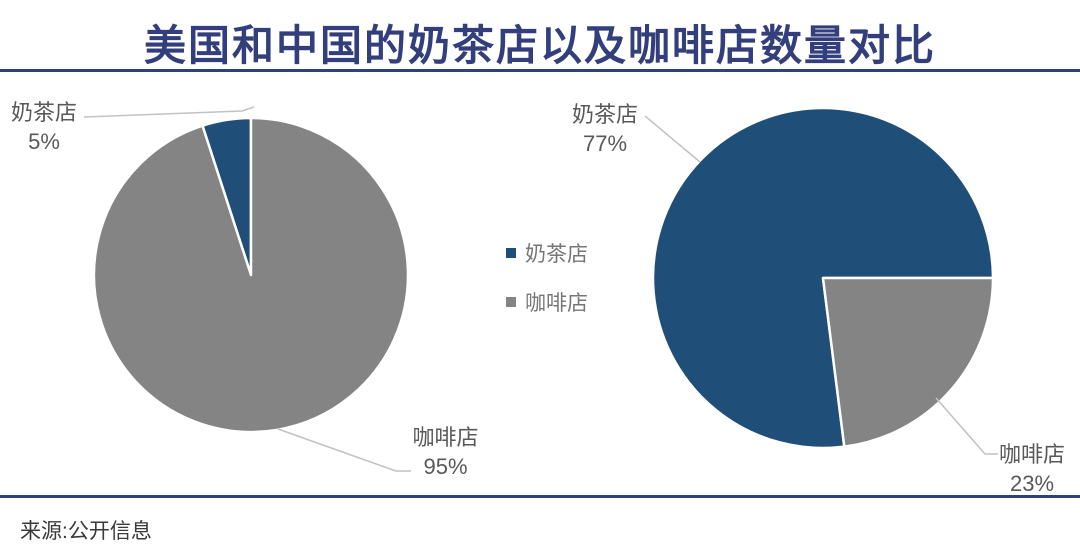  What do you see at coordinates (556, 303) in the screenshot?
I see `legend-label-coffee: 咖啡店` at bounding box center [556, 303].